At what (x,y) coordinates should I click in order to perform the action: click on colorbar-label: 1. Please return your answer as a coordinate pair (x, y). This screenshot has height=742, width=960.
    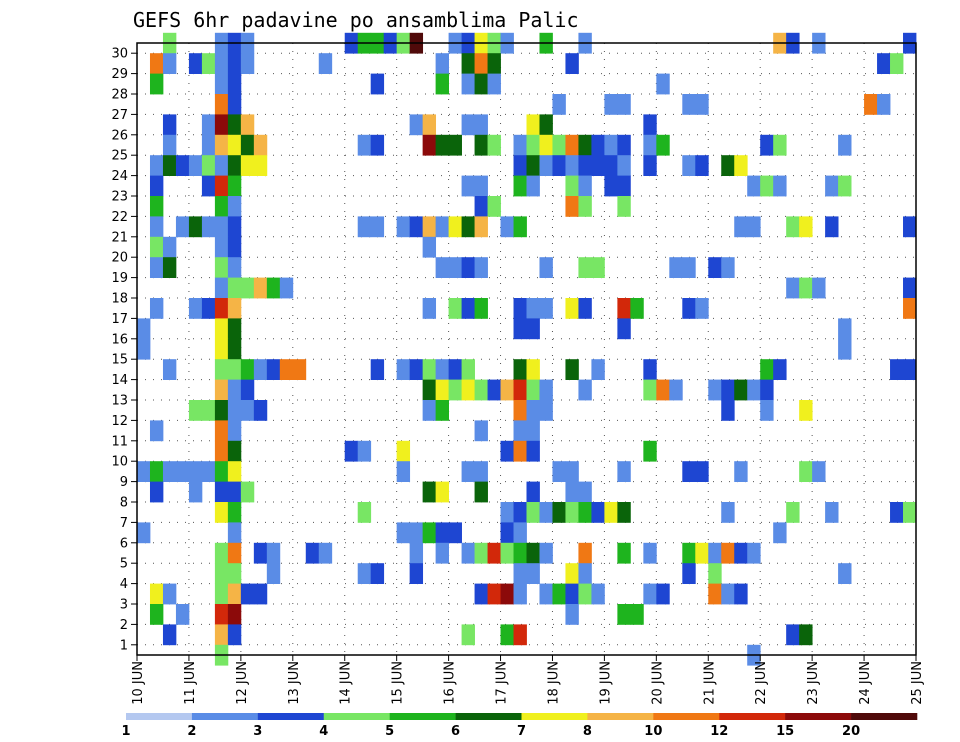
    Looking at the image, I should click on (125, 731).